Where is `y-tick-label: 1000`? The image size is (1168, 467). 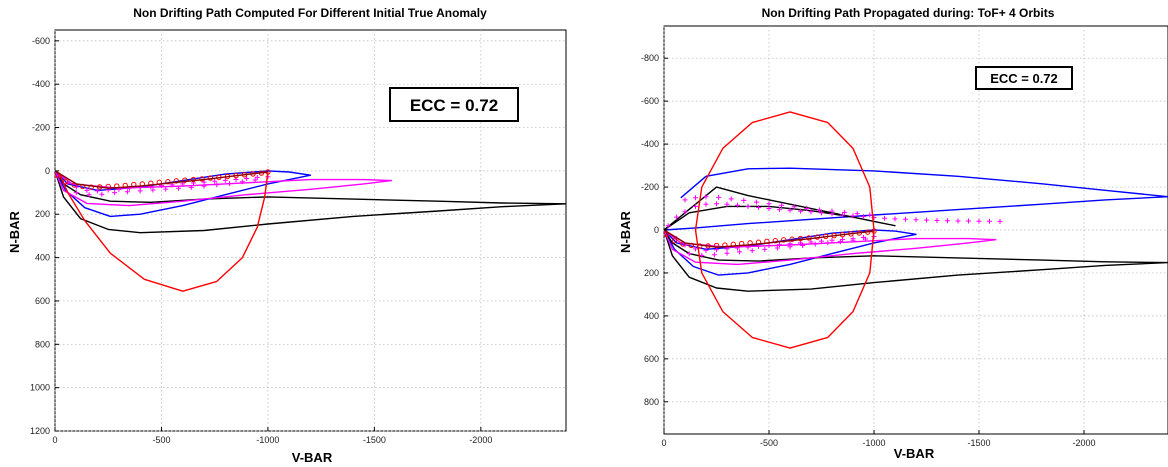 y-tick-label: 1000 is located at coordinates (40, 388).